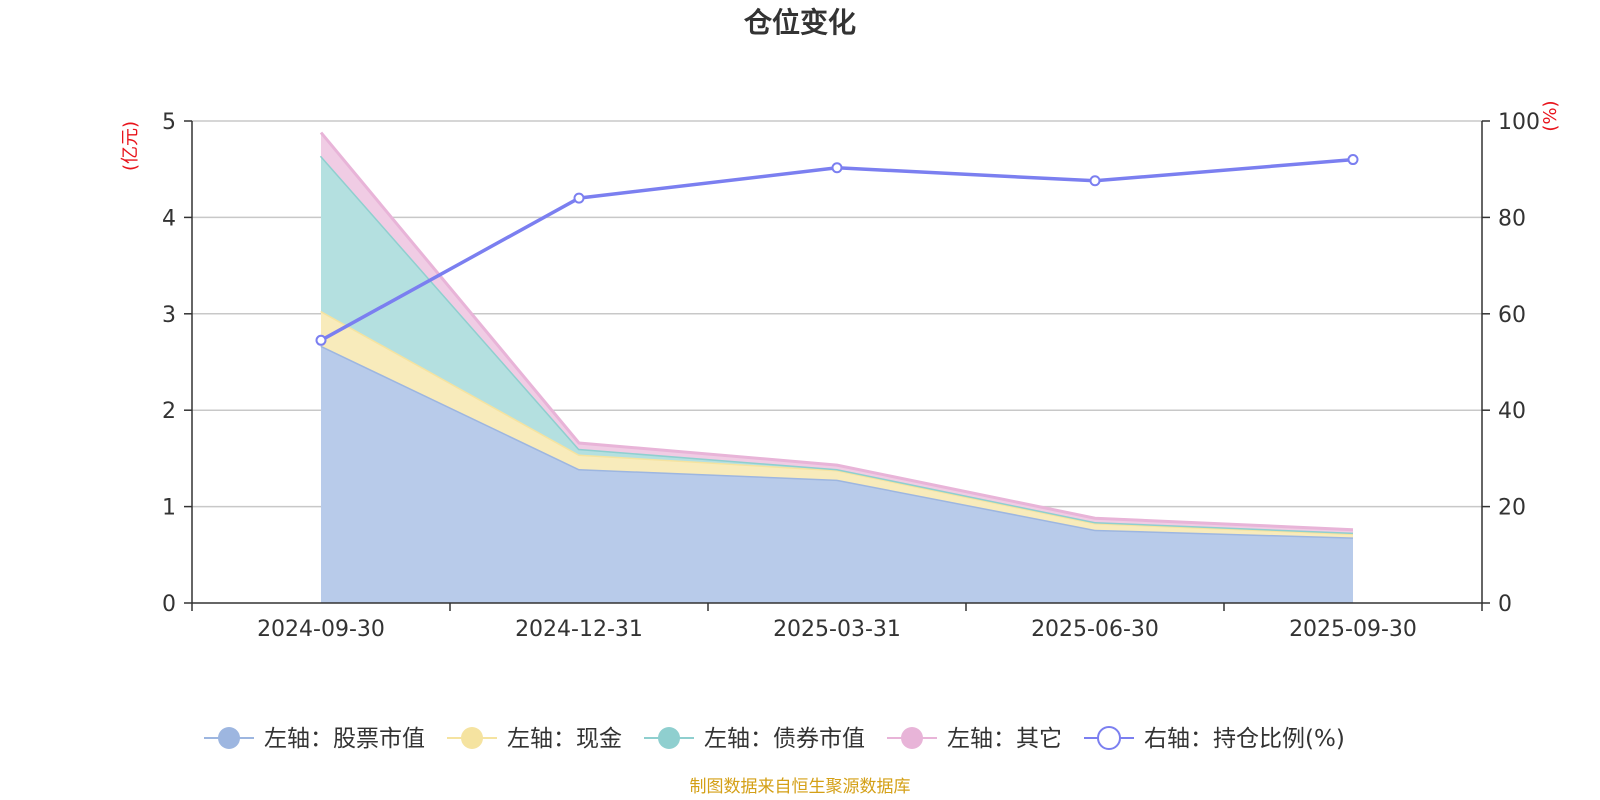 The width and height of the screenshot is (1600, 800). I want to click on x-tick-label: 2025-03-31, so click(837, 629).